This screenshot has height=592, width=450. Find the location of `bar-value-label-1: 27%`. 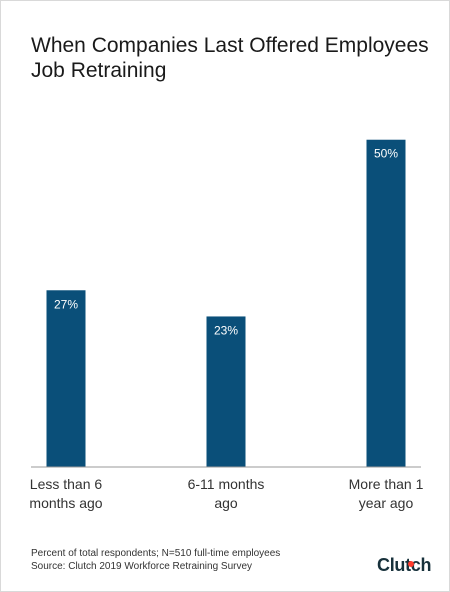

bar-value-label-1: 27% is located at coordinates (66, 304).